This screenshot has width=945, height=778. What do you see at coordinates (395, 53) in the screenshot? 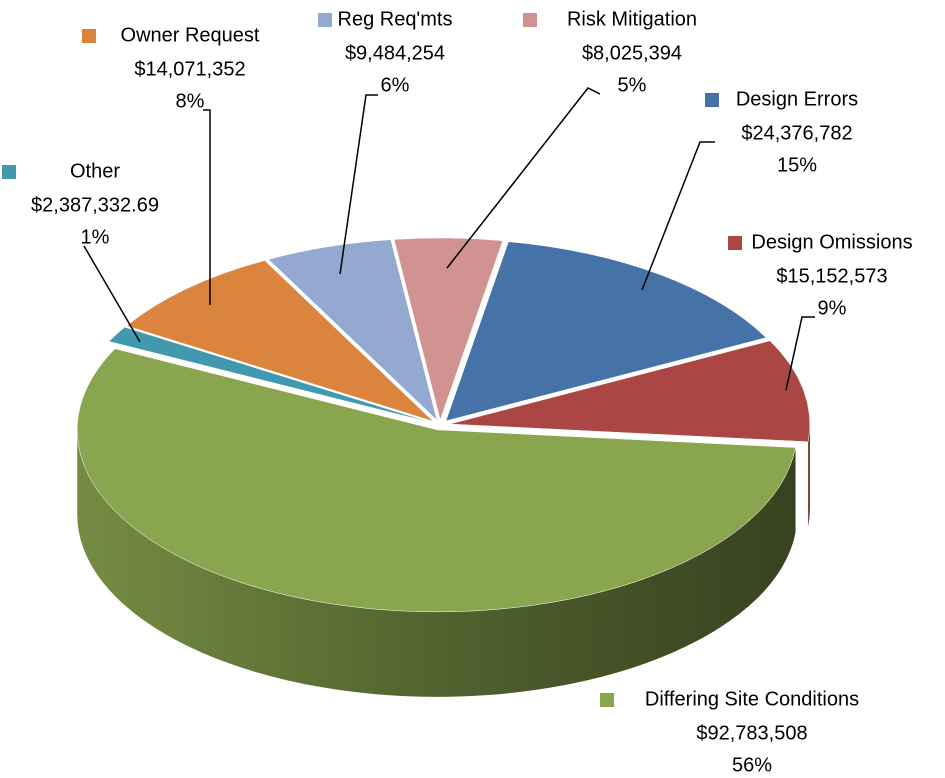
I see `slice-value: $9,484,254` at bounding box center [395, 53].